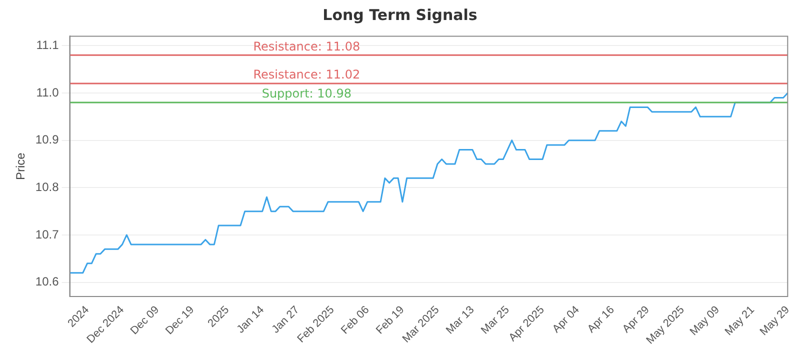 The width and height of the screenshot is (800, 350). Describe the element at coordinates (306, 75) in the screenshot. I see `ref-line-label: Resistance: 11.02` at that location.